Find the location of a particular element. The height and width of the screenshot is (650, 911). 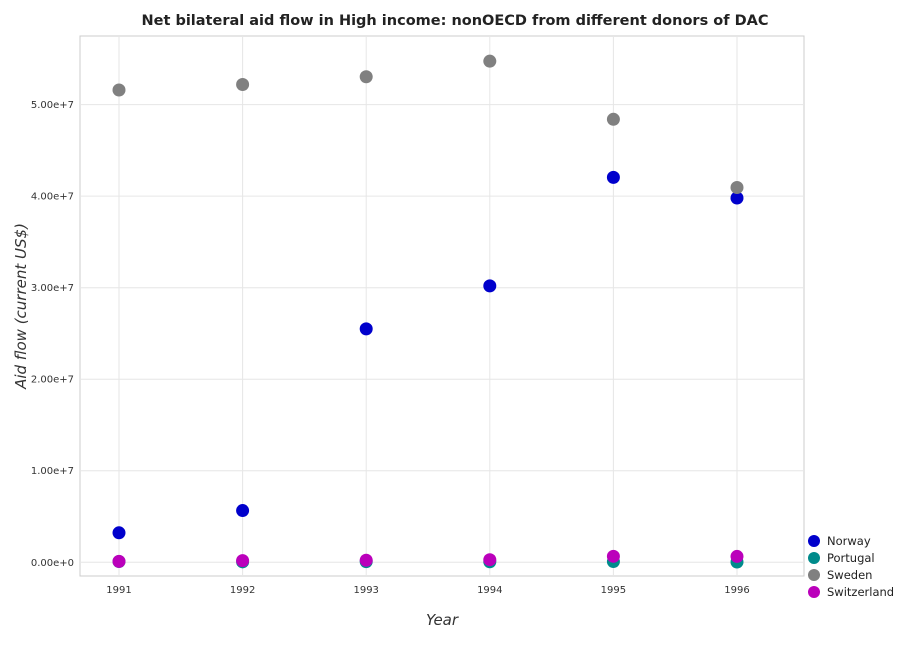

point-norway-1994 is located at coordinates (490, 286).